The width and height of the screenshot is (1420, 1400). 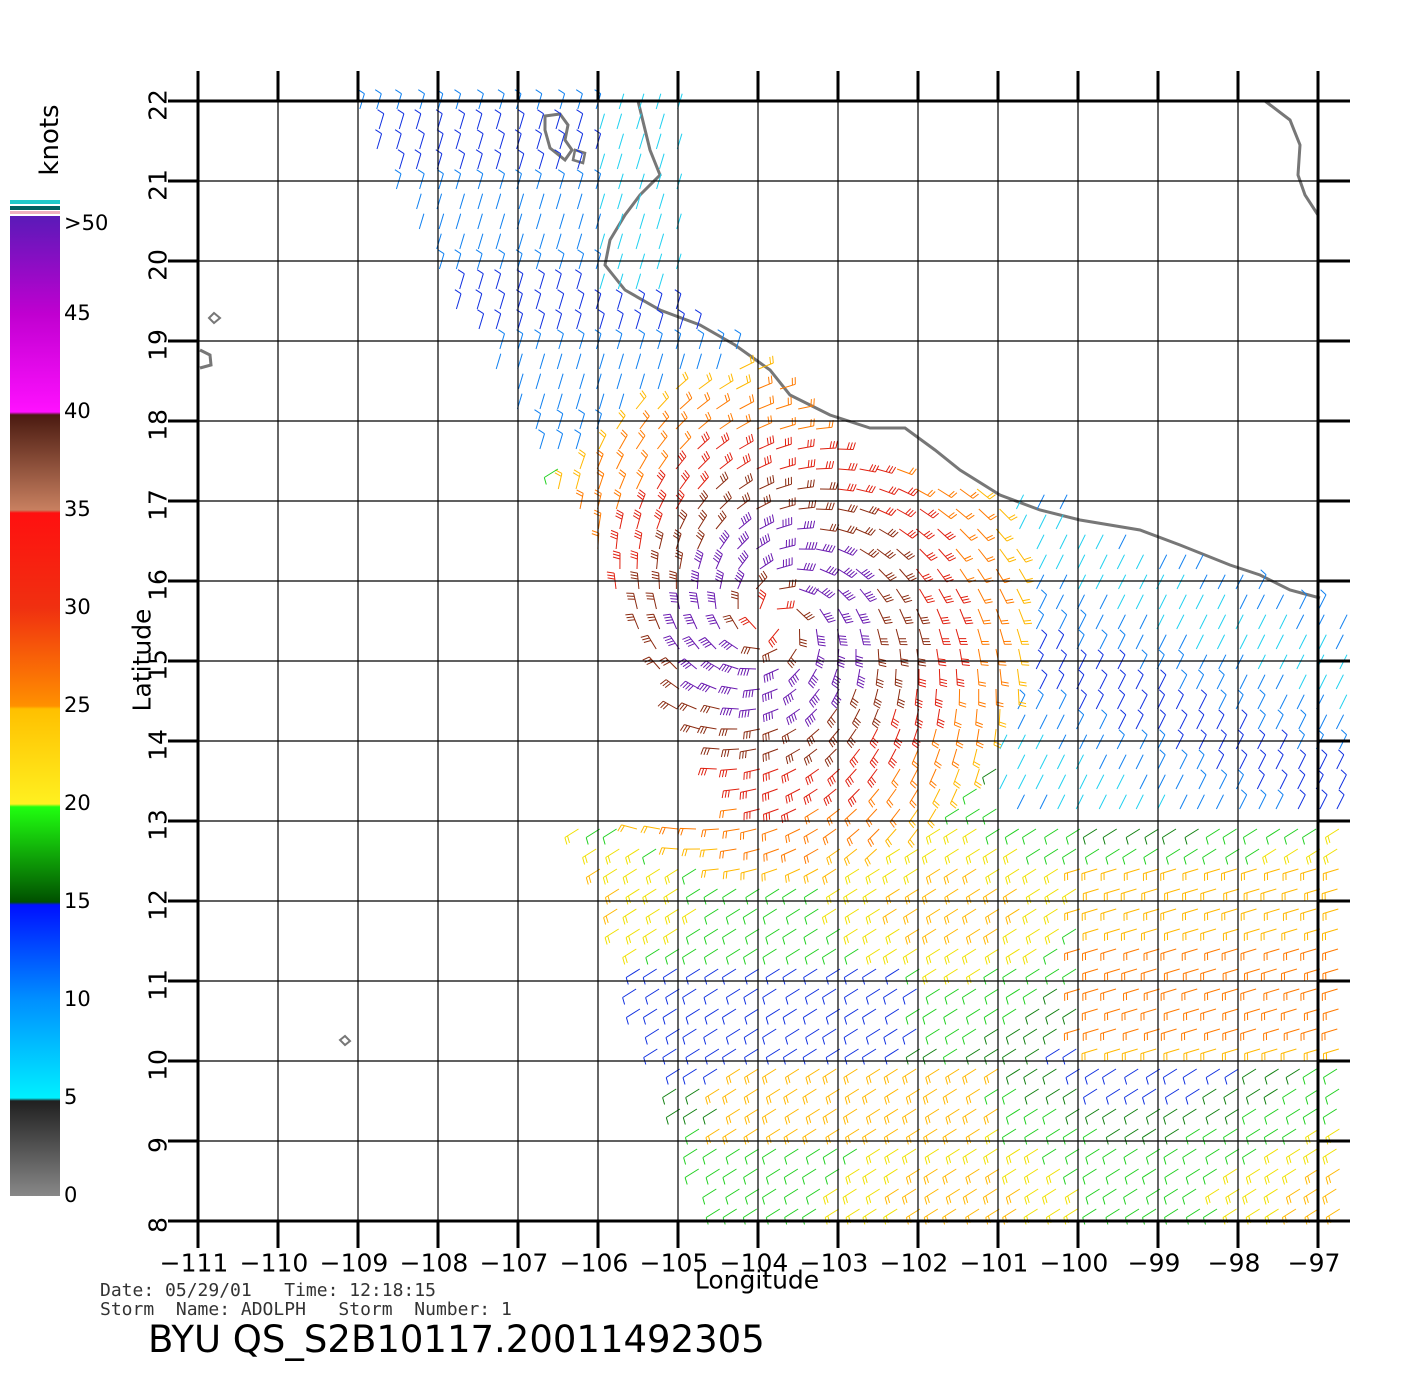 I want to click on latitude-tick-label: 20, so click(x=158, y=265).